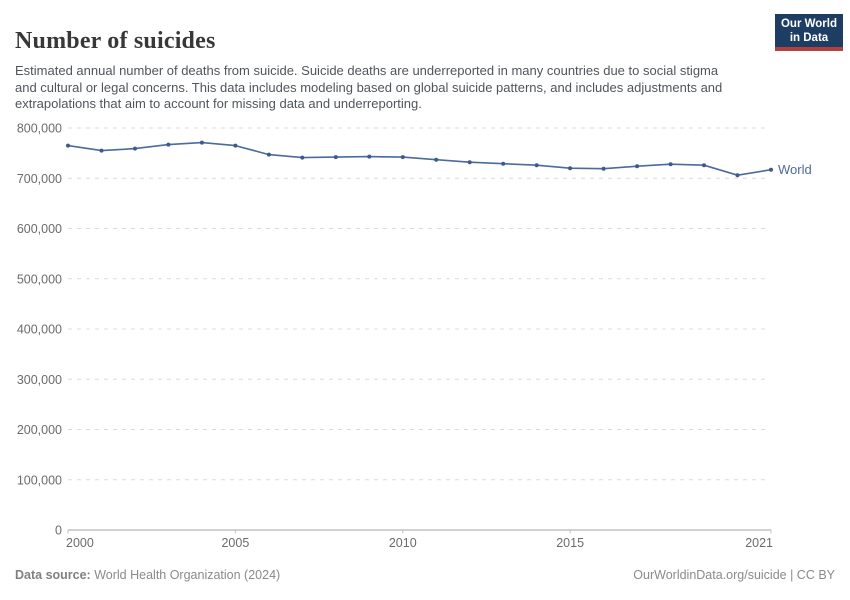 The image size is (850, 600). What do you see at coordinates (39, 229) in the screenshot?
I see `y-tick-label: 600,000` at bounding box center [39, 229].